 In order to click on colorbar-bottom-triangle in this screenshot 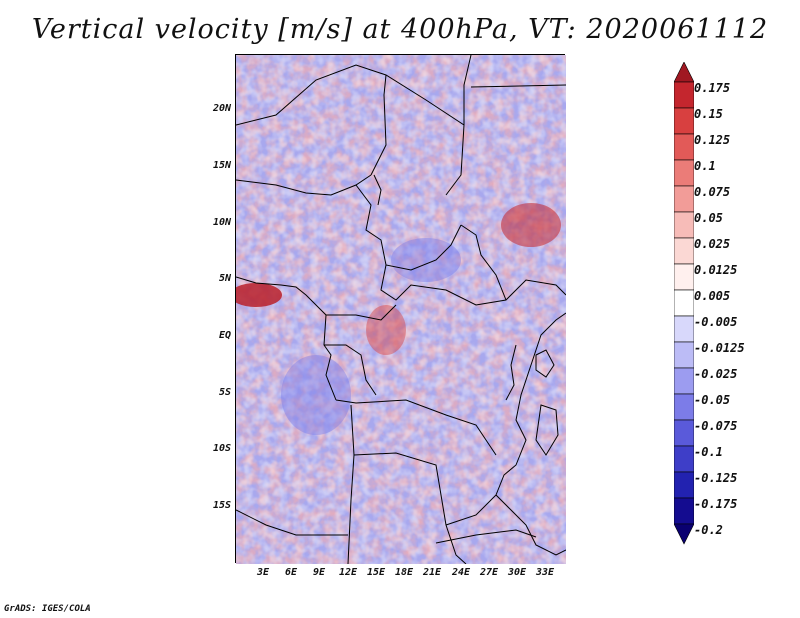, I will do `click(684, 534)`.